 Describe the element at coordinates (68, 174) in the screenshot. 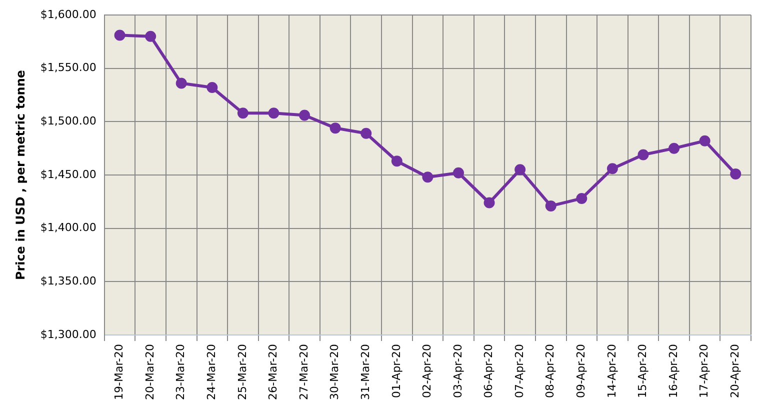

I see `y-tick-label: $1,450.00` at that location.